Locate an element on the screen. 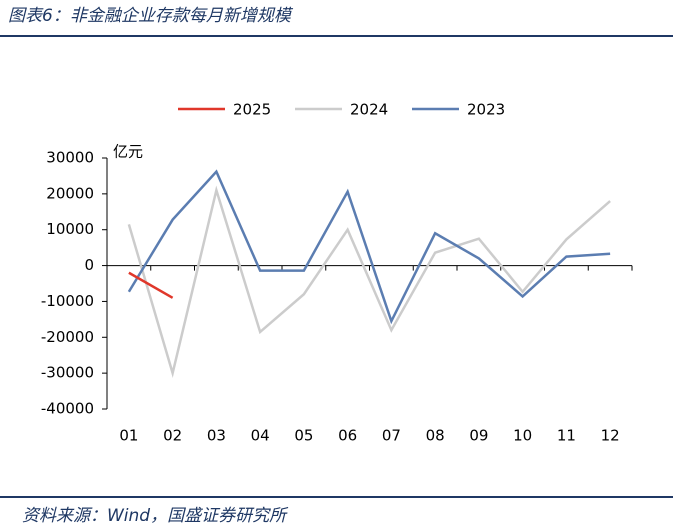  legend-label: 2023 is located at coordinates (486, 110).